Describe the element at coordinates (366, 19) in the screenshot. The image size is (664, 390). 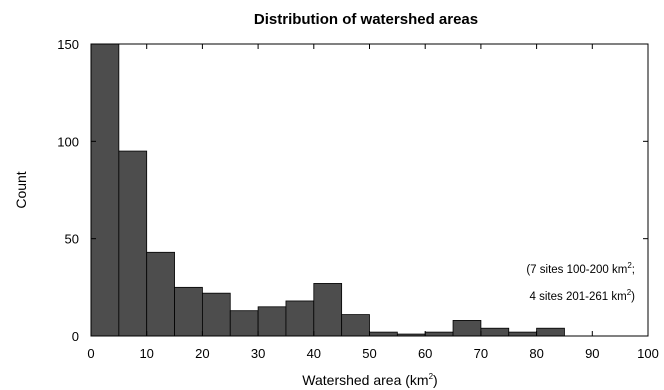
I see `chart-title: Distribution of watershed areas` at that location.